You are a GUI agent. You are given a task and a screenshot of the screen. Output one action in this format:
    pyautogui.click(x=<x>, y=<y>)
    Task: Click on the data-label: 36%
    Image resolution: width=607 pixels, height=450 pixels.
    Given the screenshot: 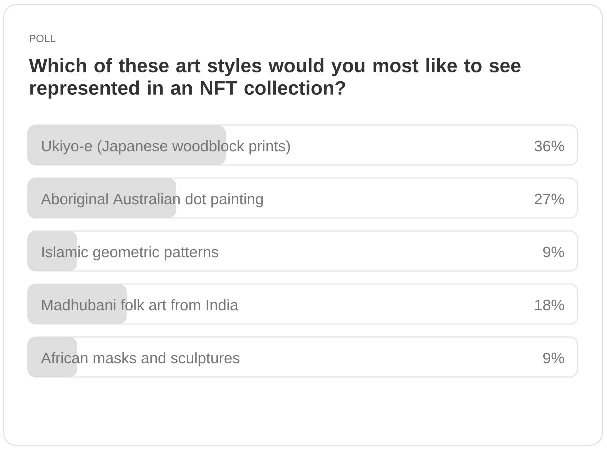 What is the action you would take?
    pyautogui.click(x=549, y=146)
    